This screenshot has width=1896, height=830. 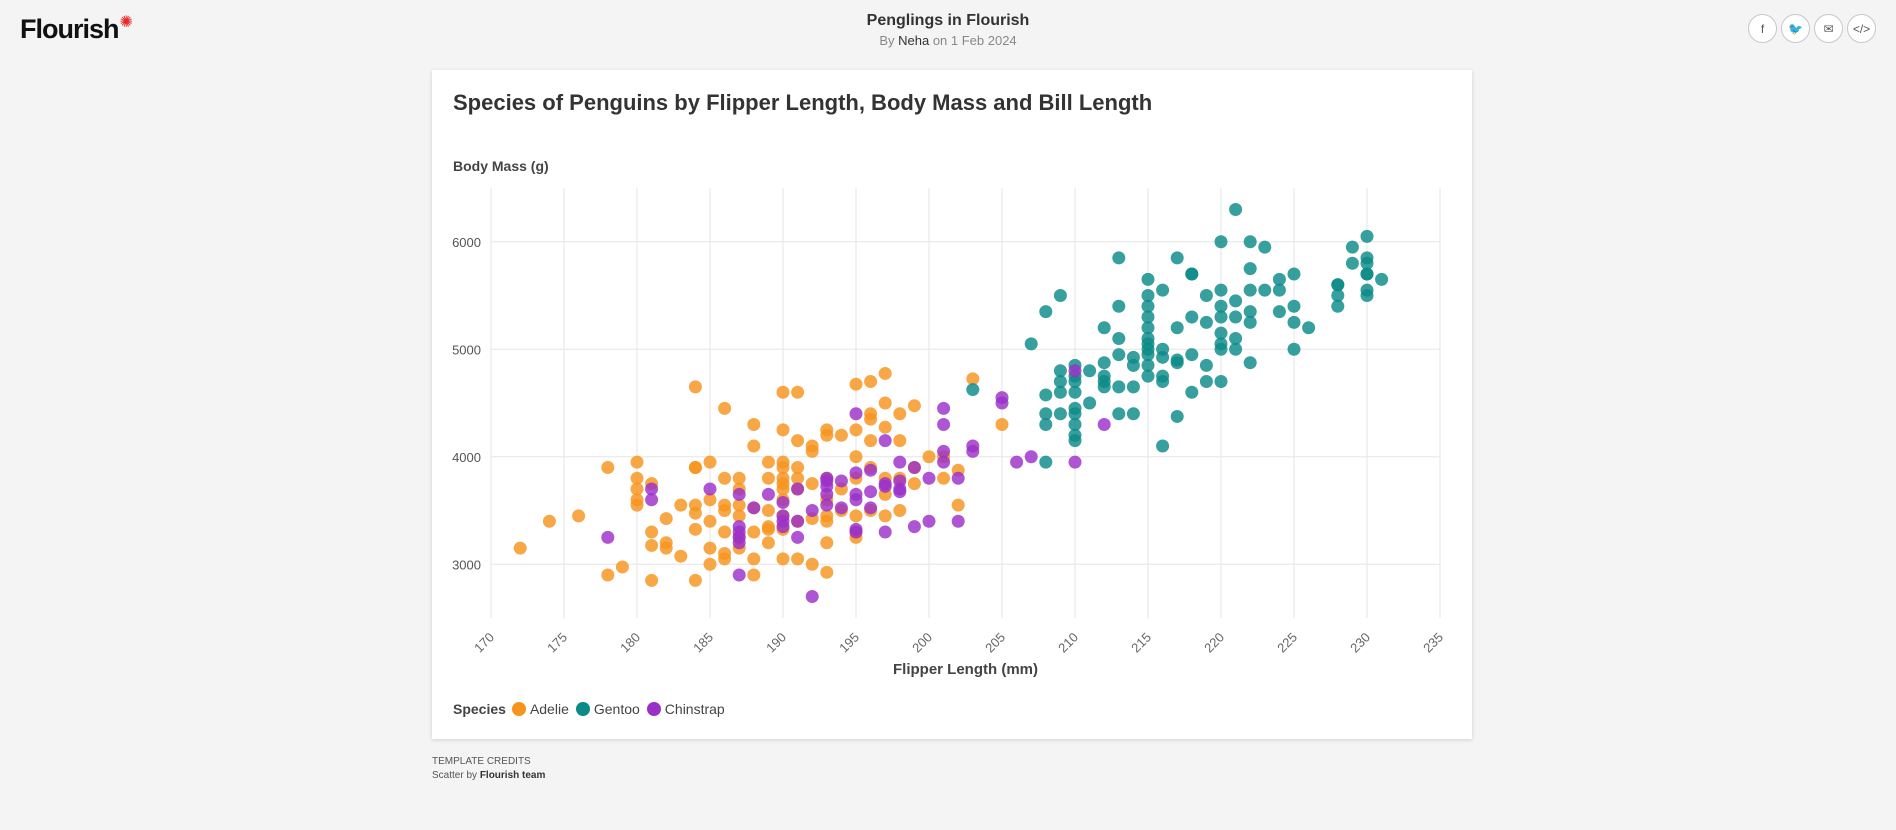 I want to click on x-tick-label: 225, so click(x=1287, y=643).